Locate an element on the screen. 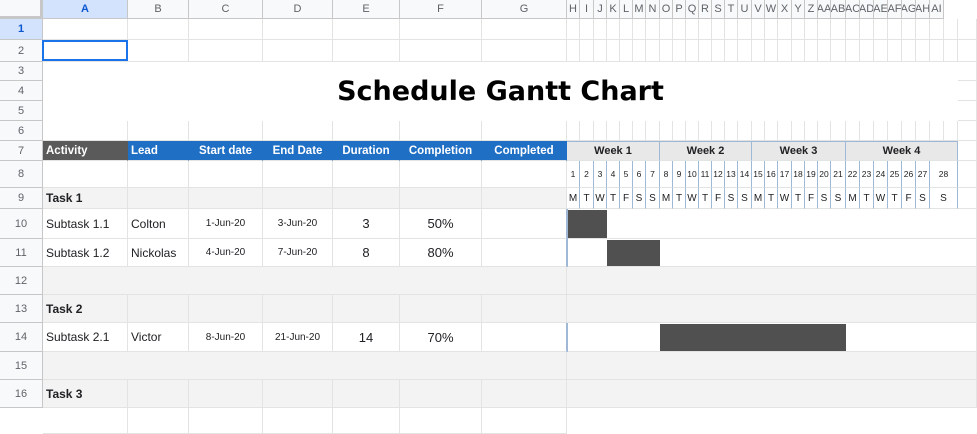 This screenshot has width=977, height=434. column-header-v: V is located at coordinates (758, 9).